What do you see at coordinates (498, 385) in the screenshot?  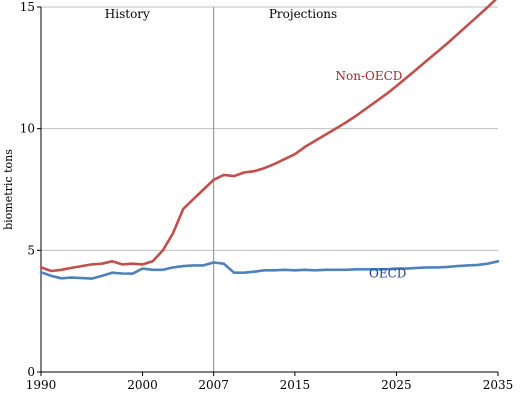 I see `x-tick-label-2035: 2035` at bounding box center [498, 385].